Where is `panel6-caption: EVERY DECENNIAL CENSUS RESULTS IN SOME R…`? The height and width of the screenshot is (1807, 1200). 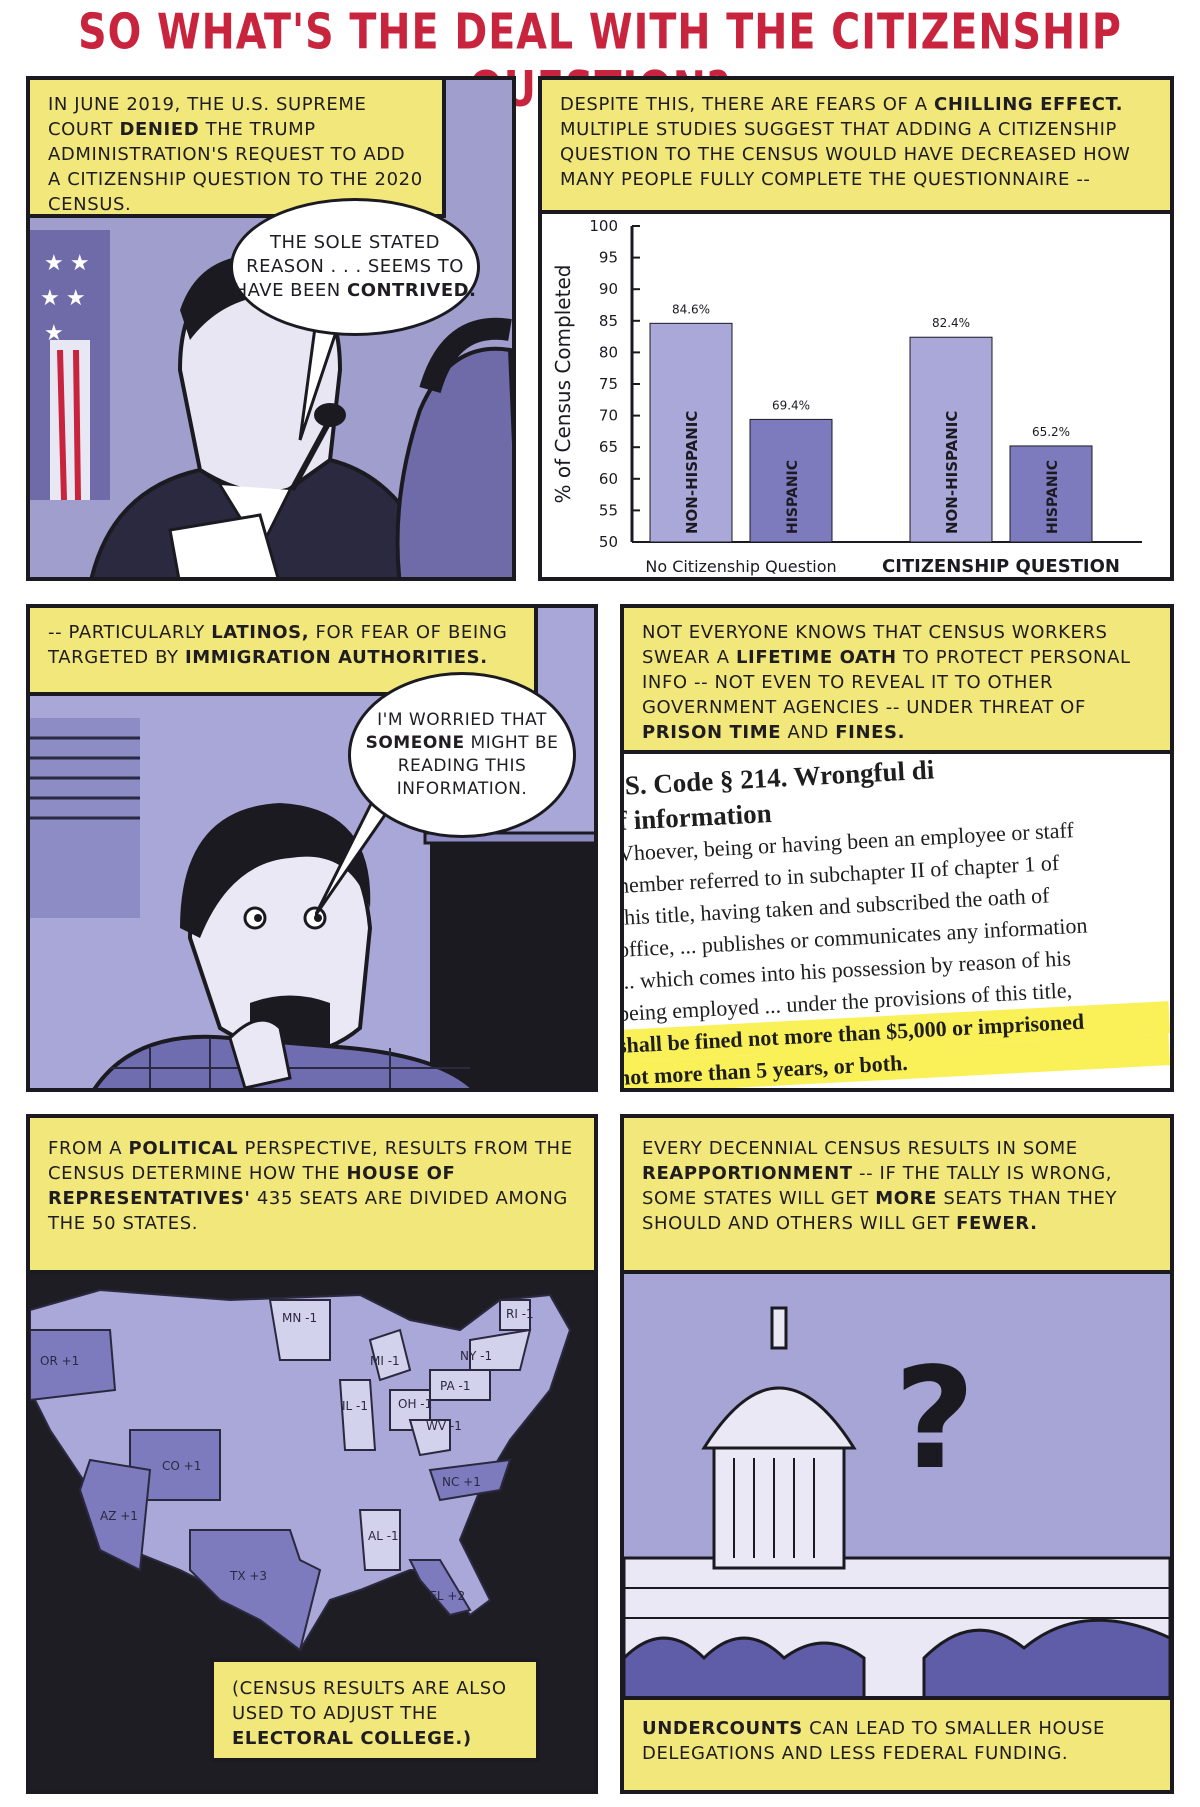
panel6-caption: EVERY DECENNIAL CENSUS RESULTS IN SOME R… is located at coordinates (897, 1196).